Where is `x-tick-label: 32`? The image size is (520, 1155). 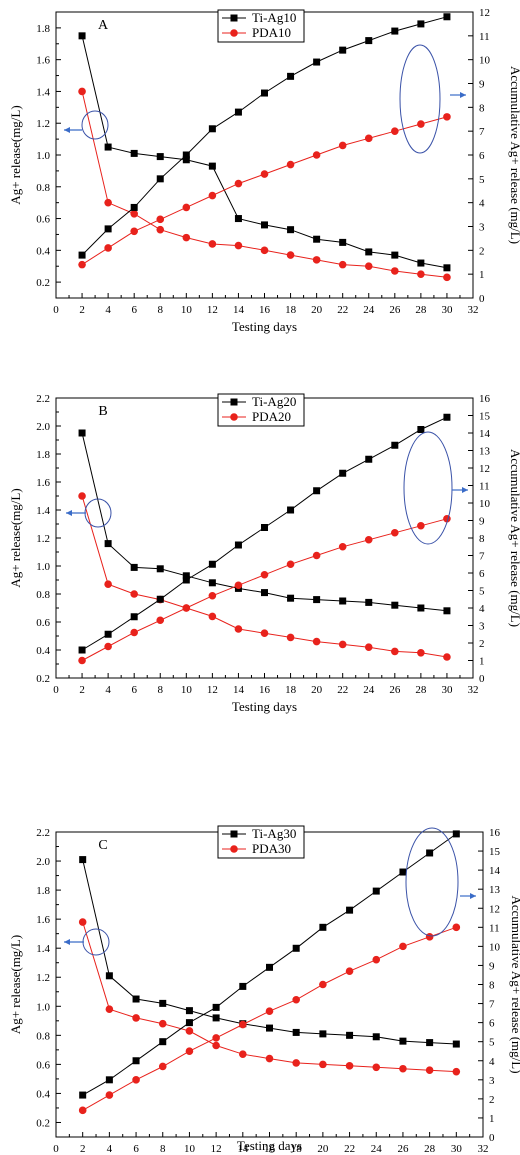
x-tick-label: 32 is located at coordinates (473, 310).